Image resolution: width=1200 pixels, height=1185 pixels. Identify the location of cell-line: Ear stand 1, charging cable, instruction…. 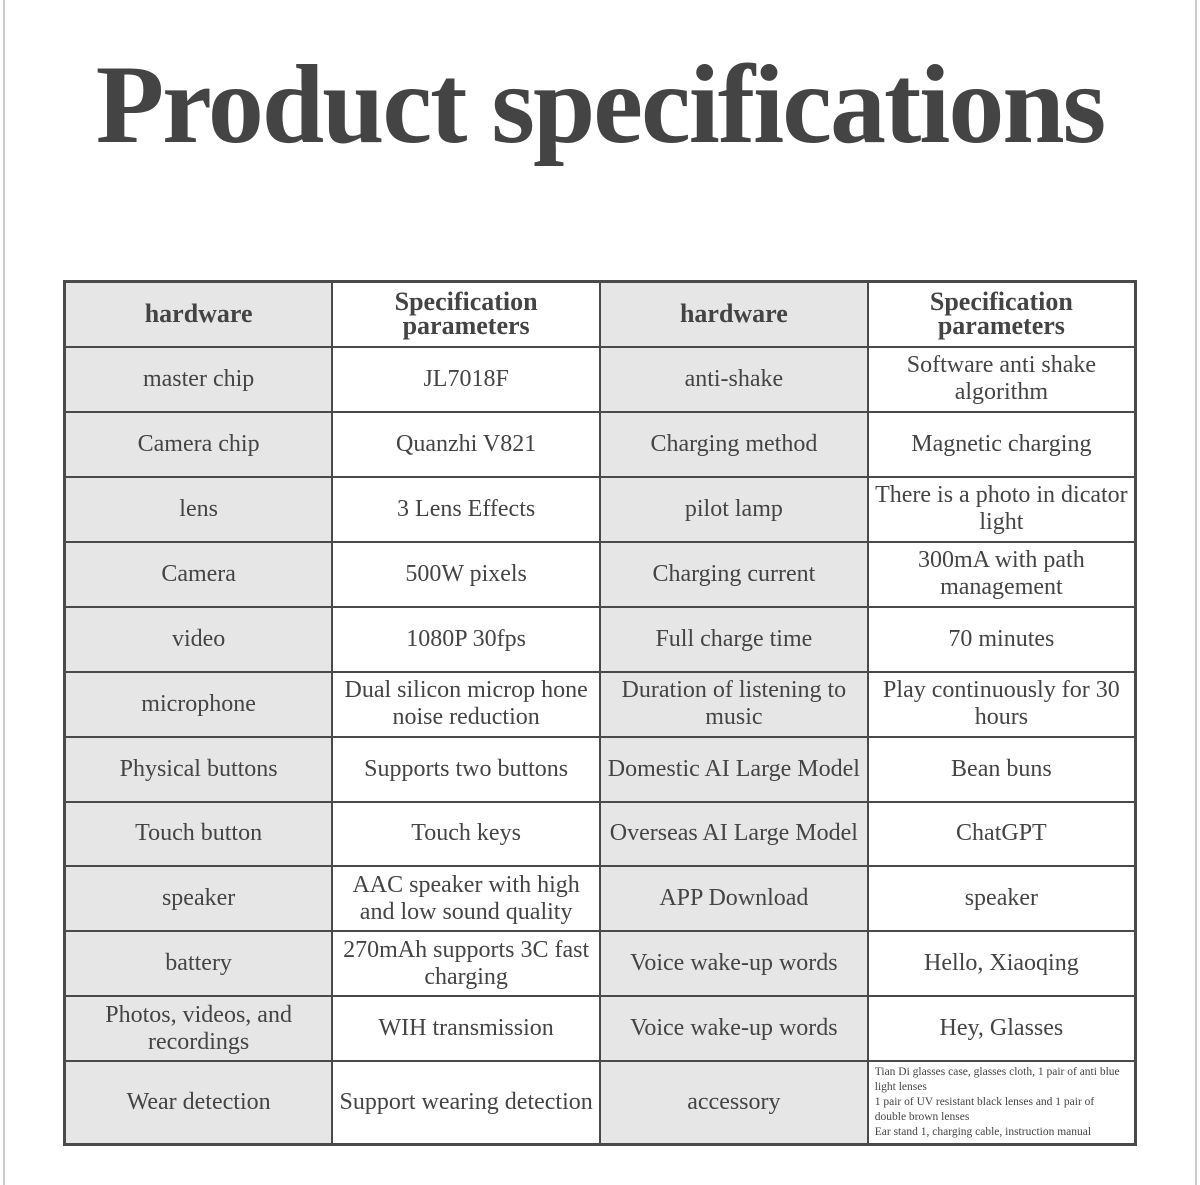
(983, 1132).